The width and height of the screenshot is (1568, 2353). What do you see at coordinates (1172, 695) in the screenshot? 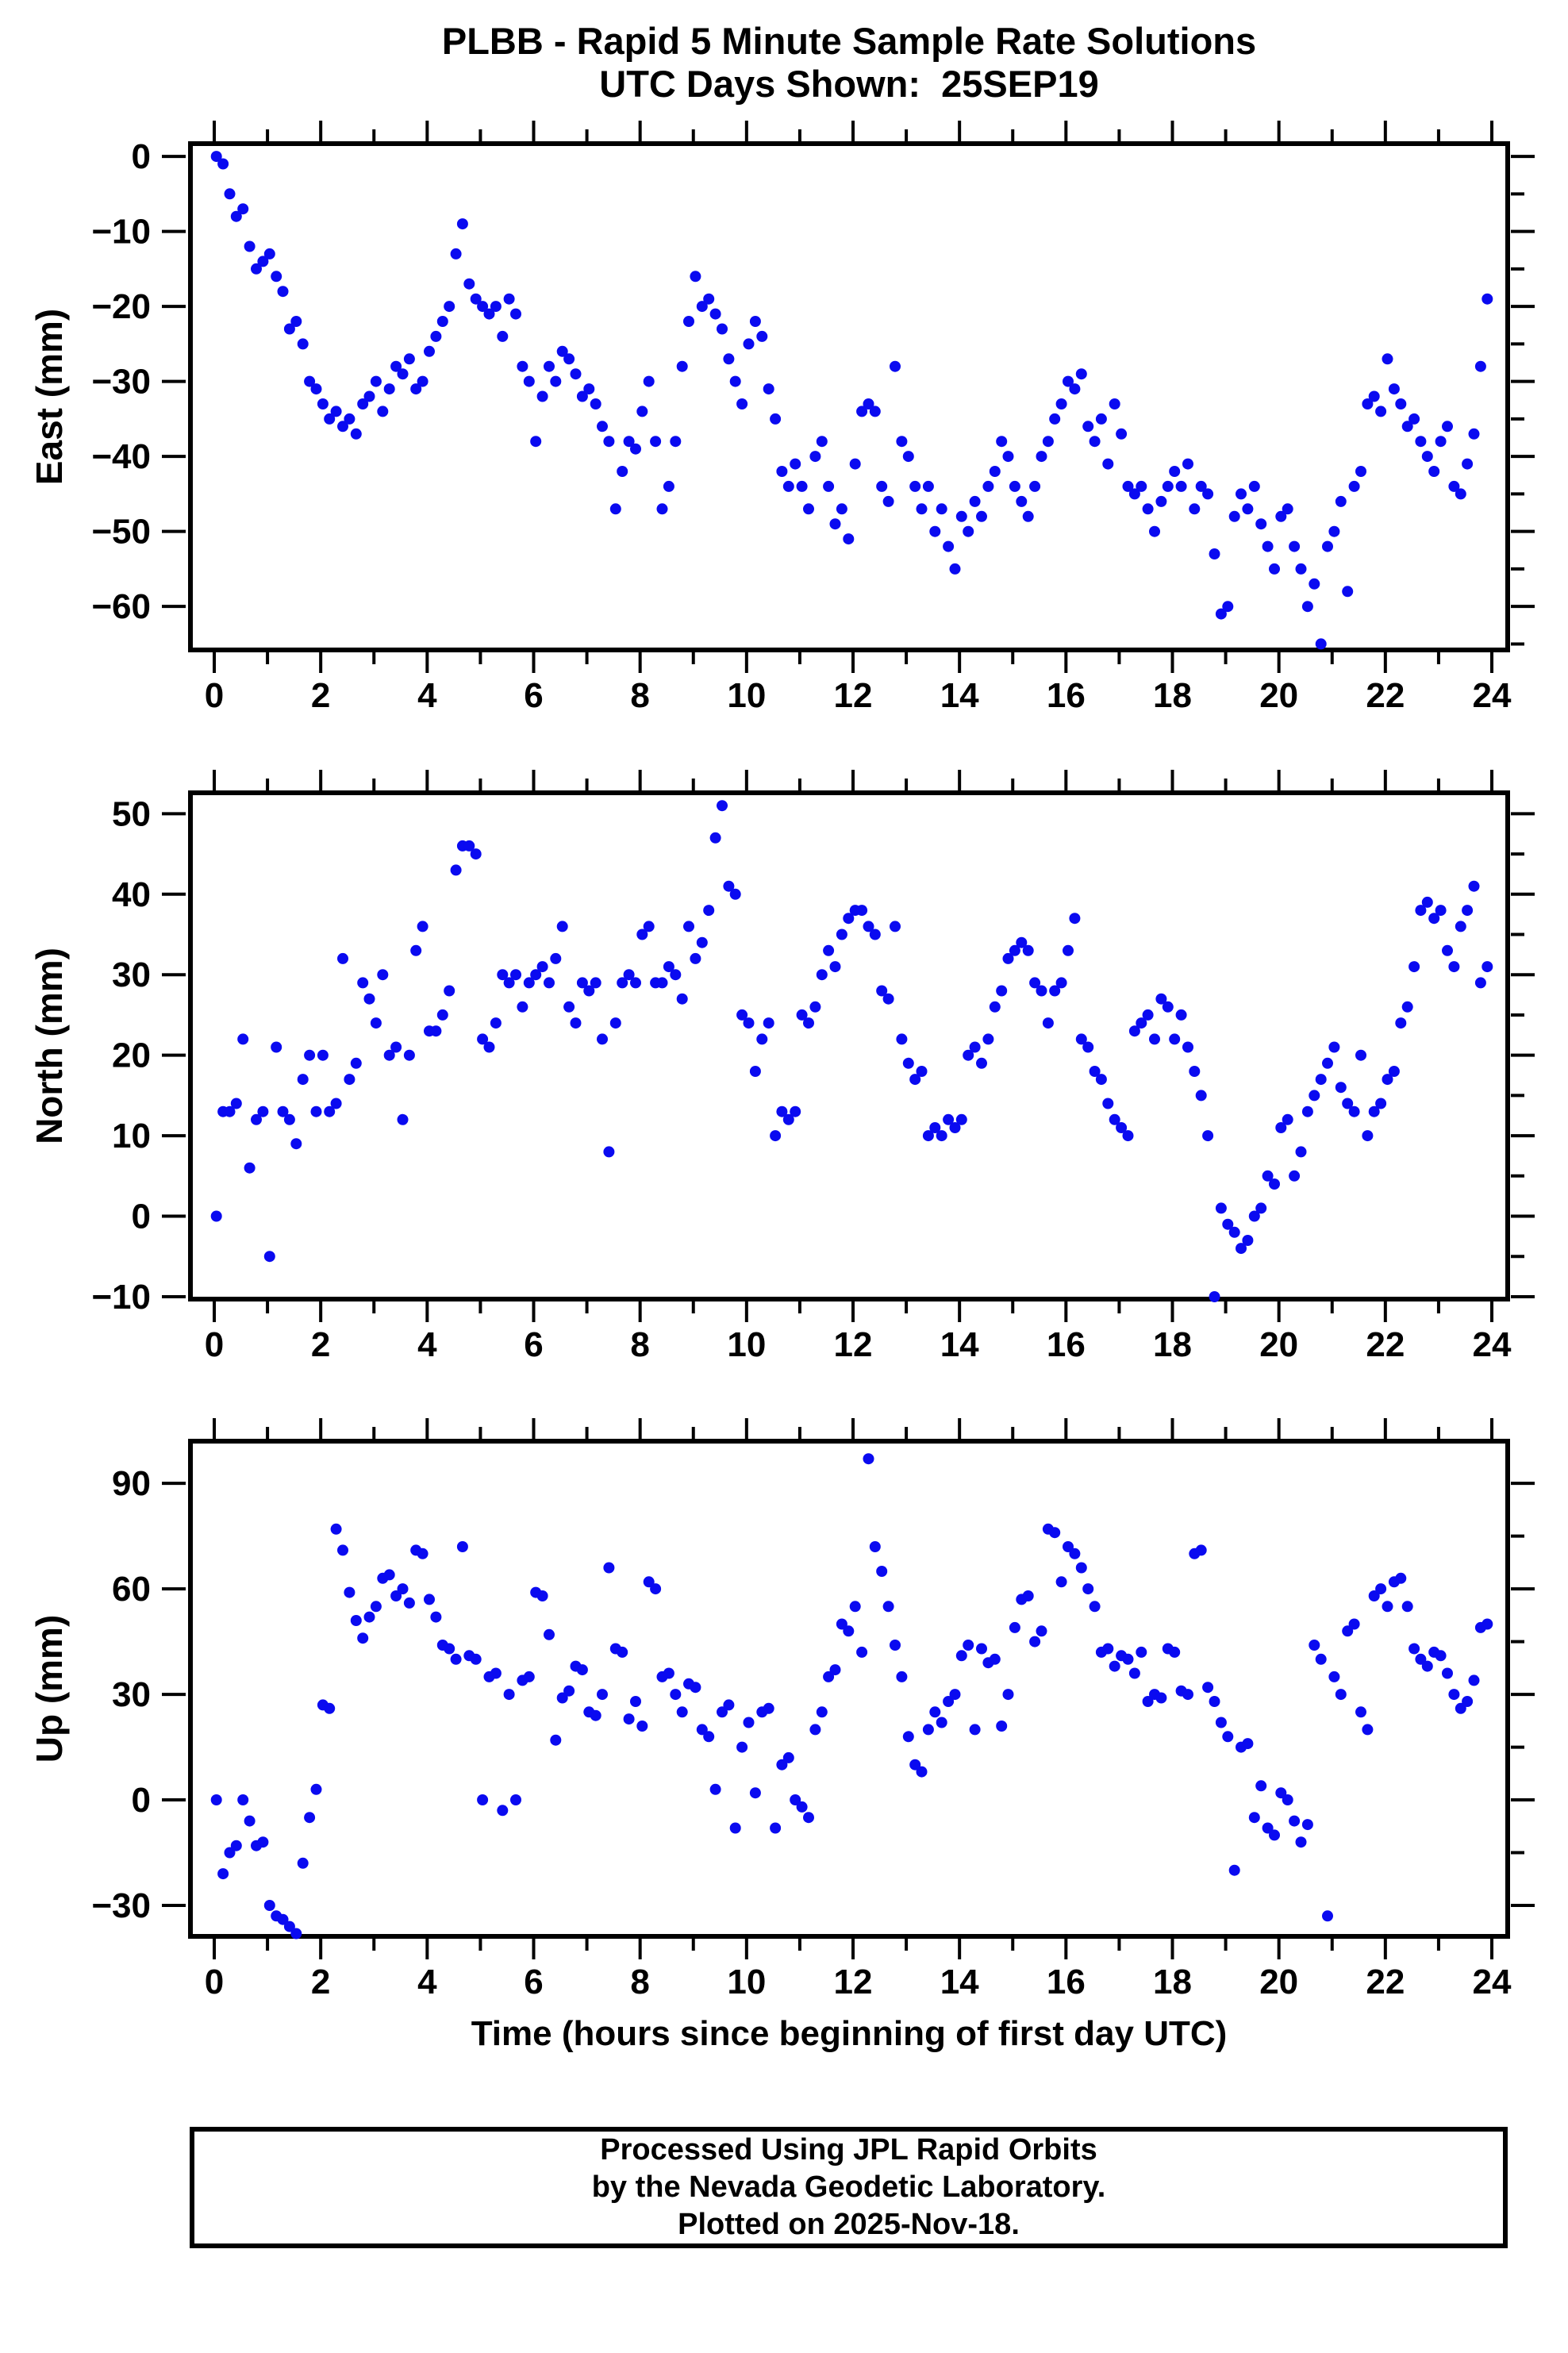
I see `x-tick-label: 18` at bounding box center [1172, 695].